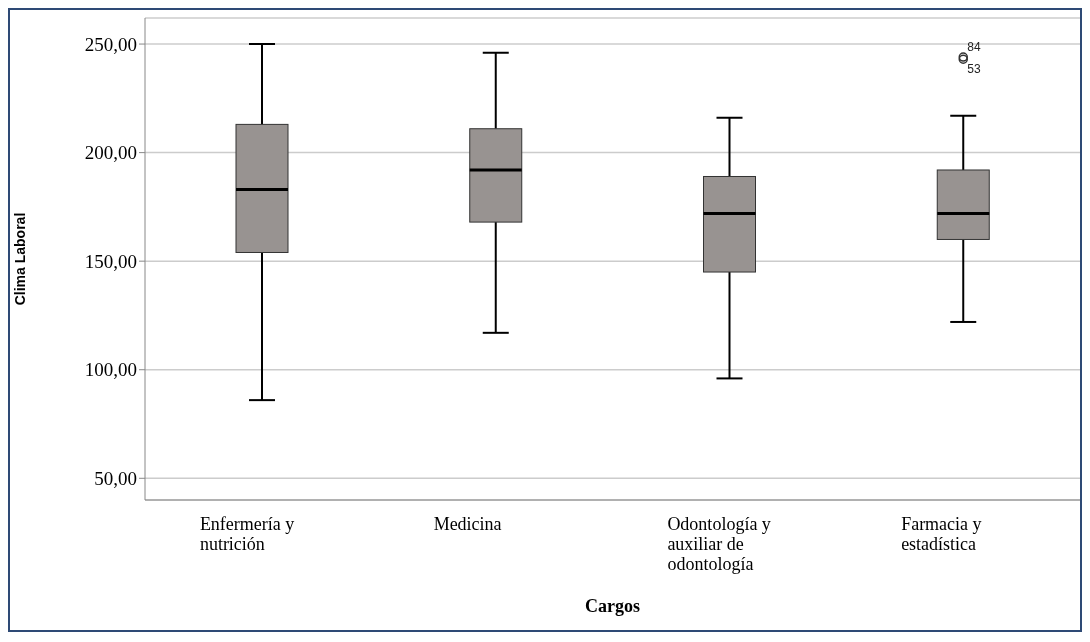 This screenshot has width=1090, height=642. I want to click on x-tick-label: Enfermería y nutrición, so click(247, 534).